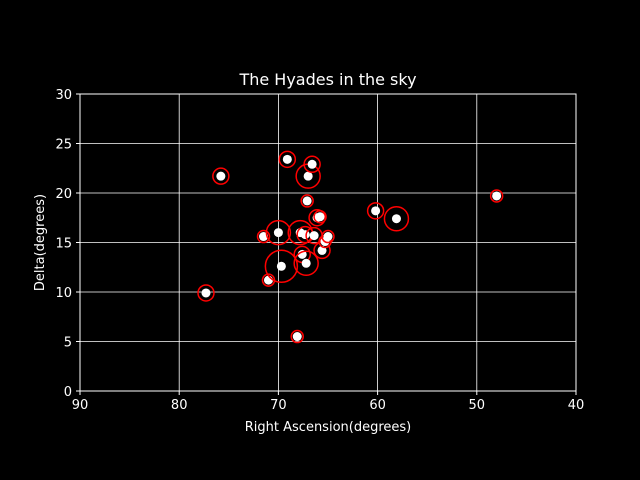 The image size is (640, 480). What do you see at coordinates (80, 405) in the screenshot?
I see `x-tick-label: 90` at bounding box center [80, 405].